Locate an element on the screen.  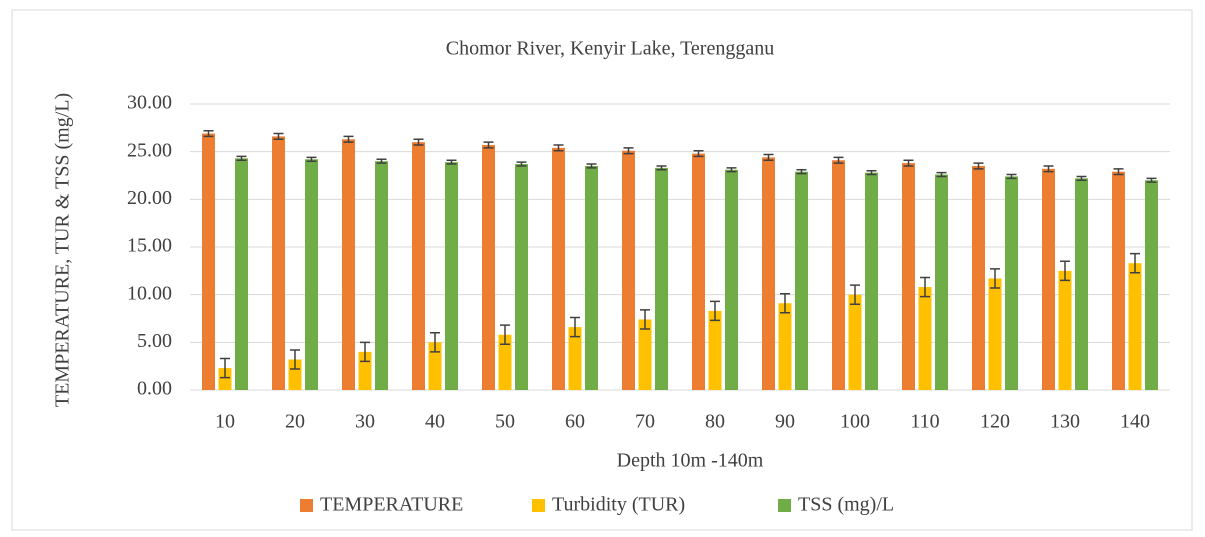
legend-label: TSS (mg)/L is located at coordinates (846, 505).